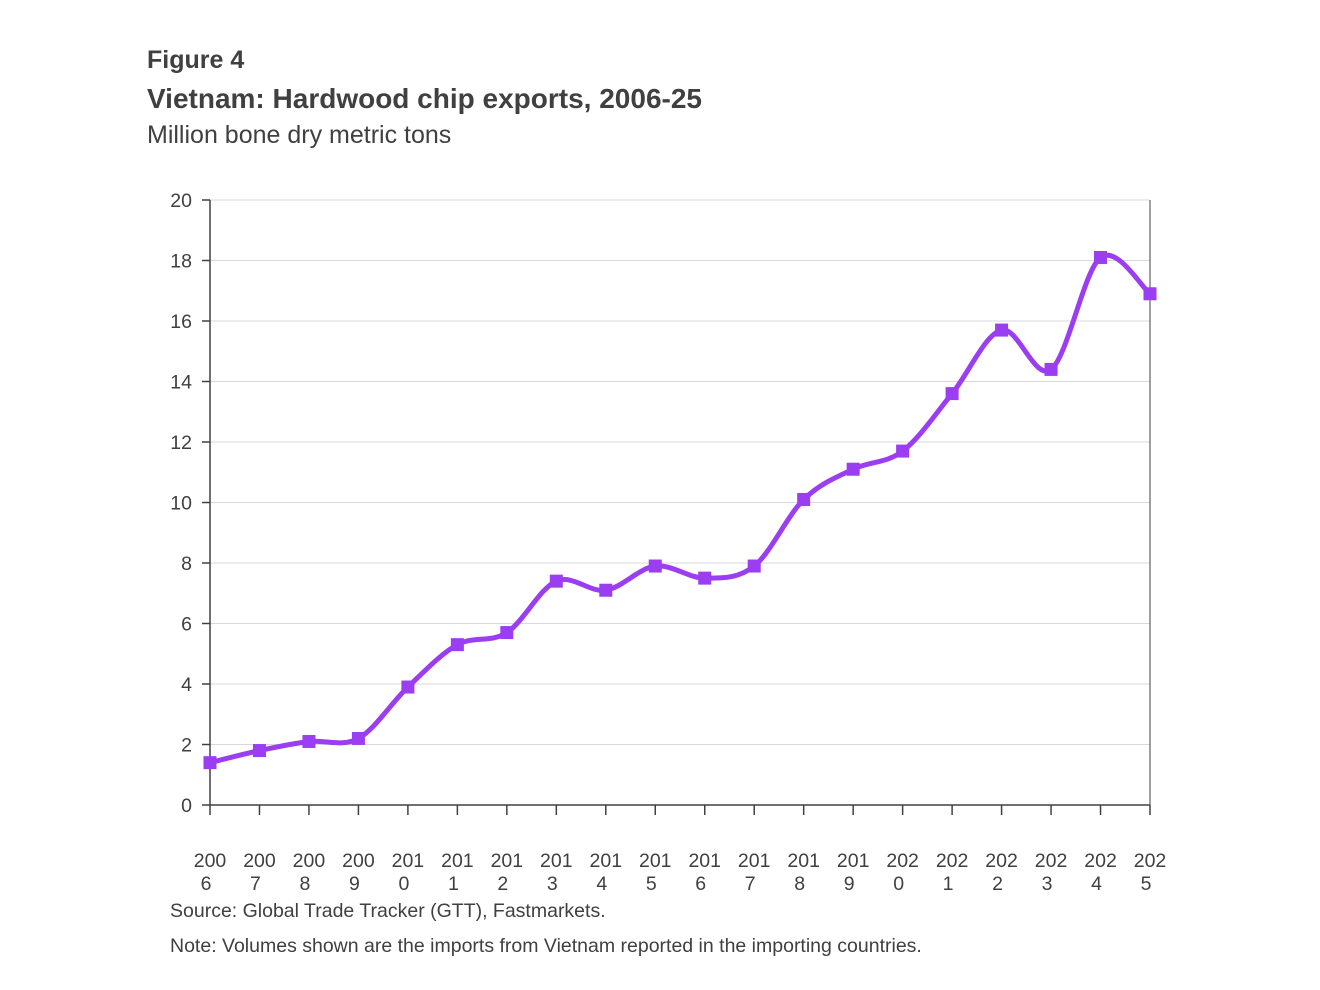 The image size is (1320, 990). I want to click on y-tick-label: 16, so click(181, 322).